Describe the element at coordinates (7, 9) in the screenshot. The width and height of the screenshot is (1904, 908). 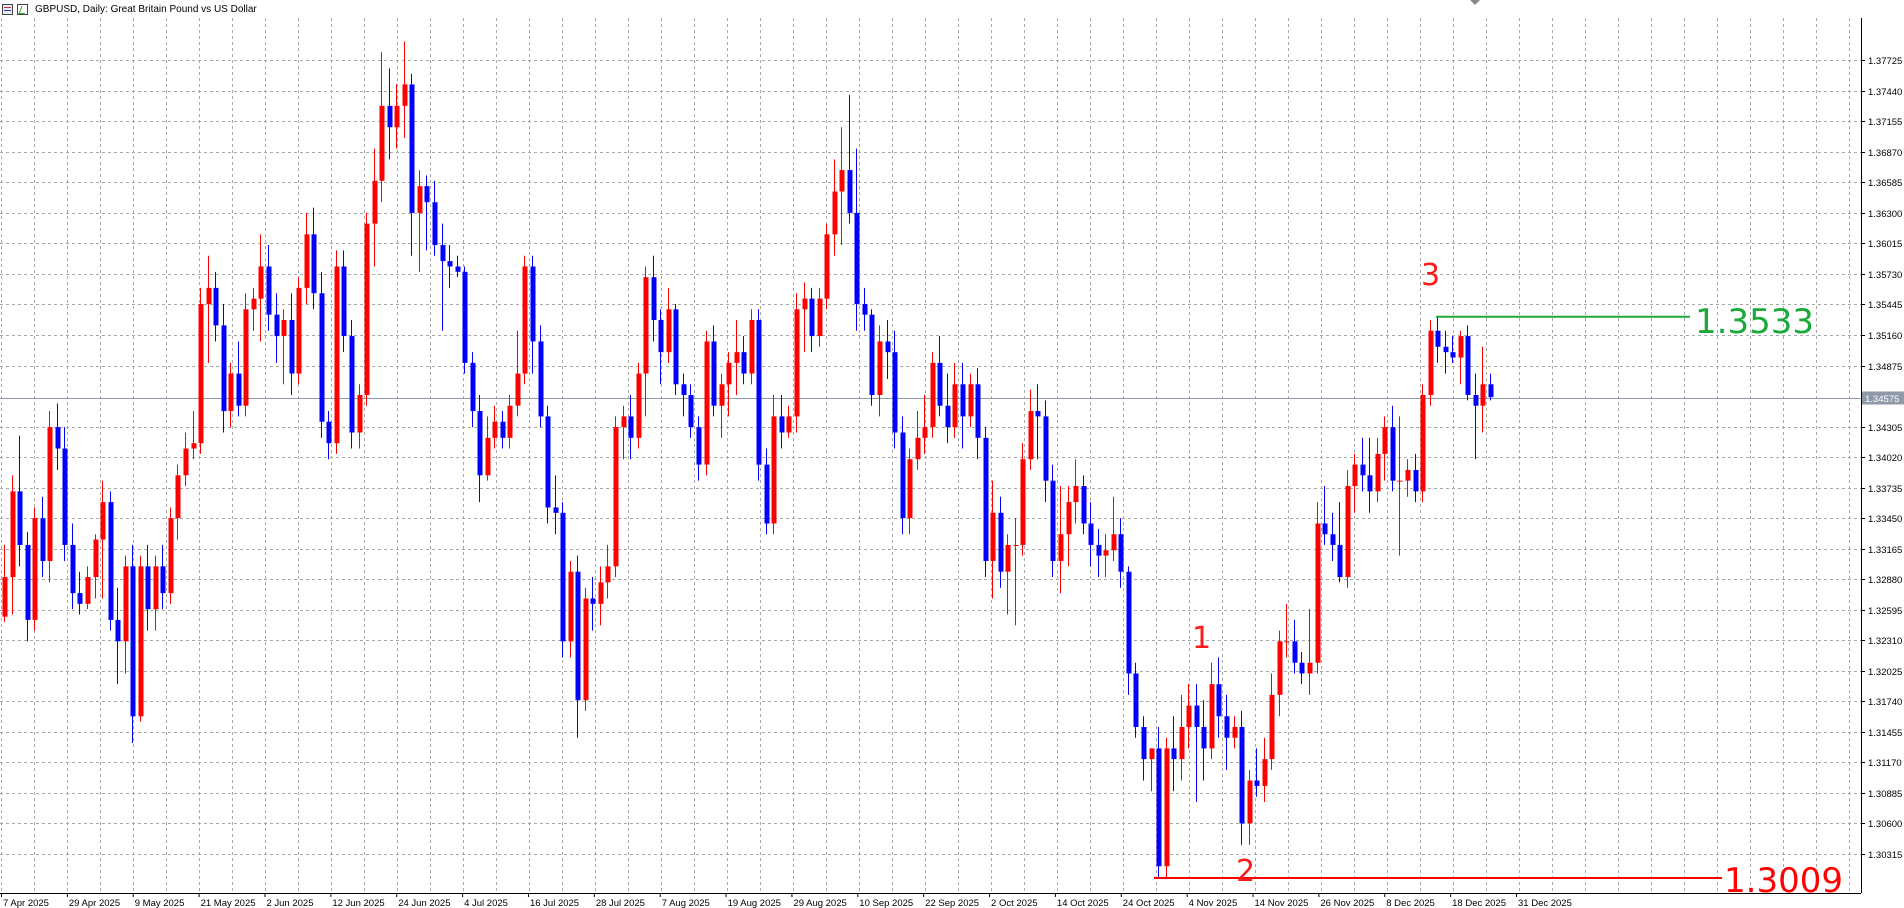
I see `chart-menu-icon` at that location.